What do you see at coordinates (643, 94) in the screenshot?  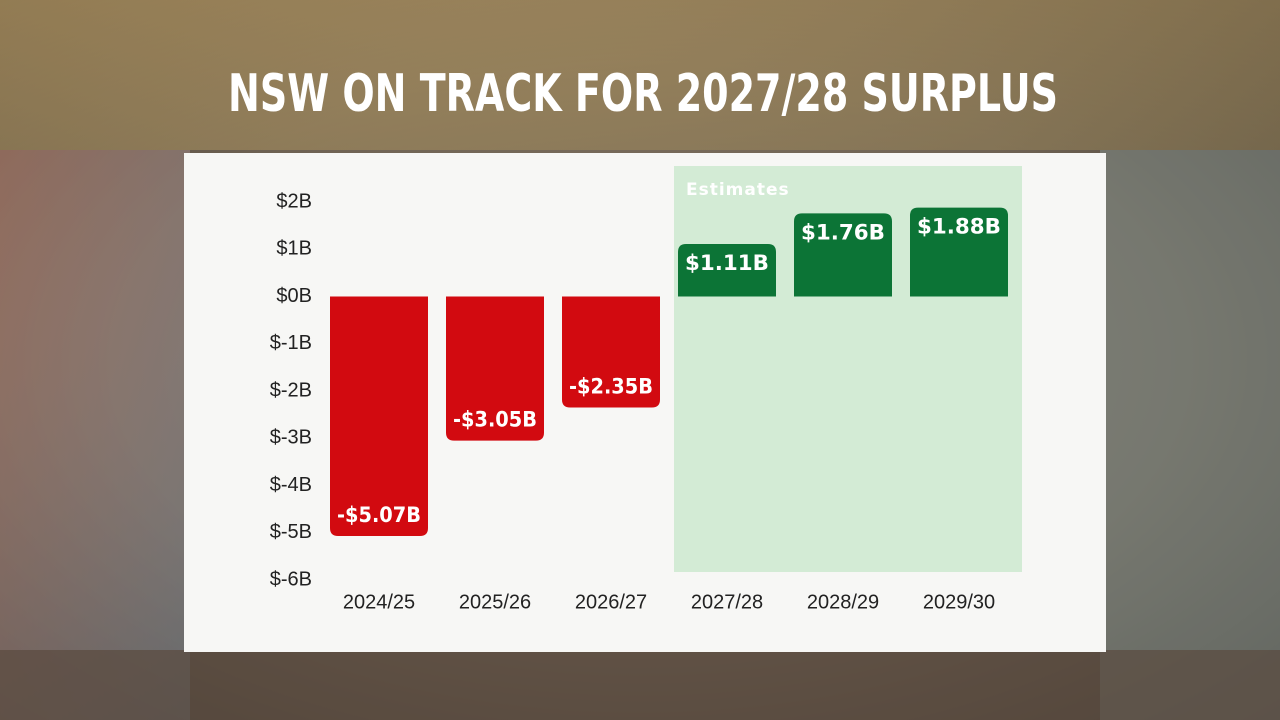 I see `chart-title: NSW ON TRACK FOR 2027/28 SURPLUS` at bounding box center [643, 94].